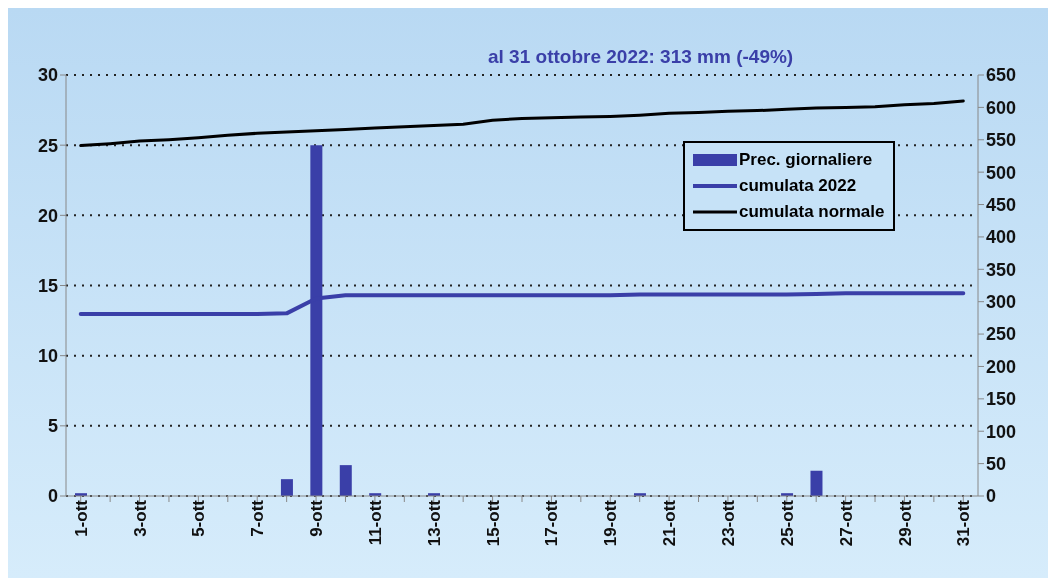 This screenshot has width=1049, height=580. Describe the element at coordinates (996, 464) in the screenshot. I see `y2-tick-label: 50` at that location.